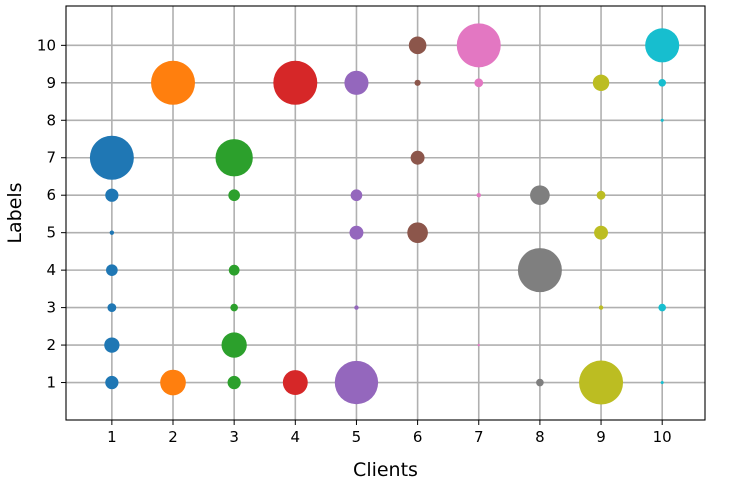  What do you see at coordinates (51, 120) in the screenshot?
I see `y-tick-label: 8` at bounding box center [51, 120].